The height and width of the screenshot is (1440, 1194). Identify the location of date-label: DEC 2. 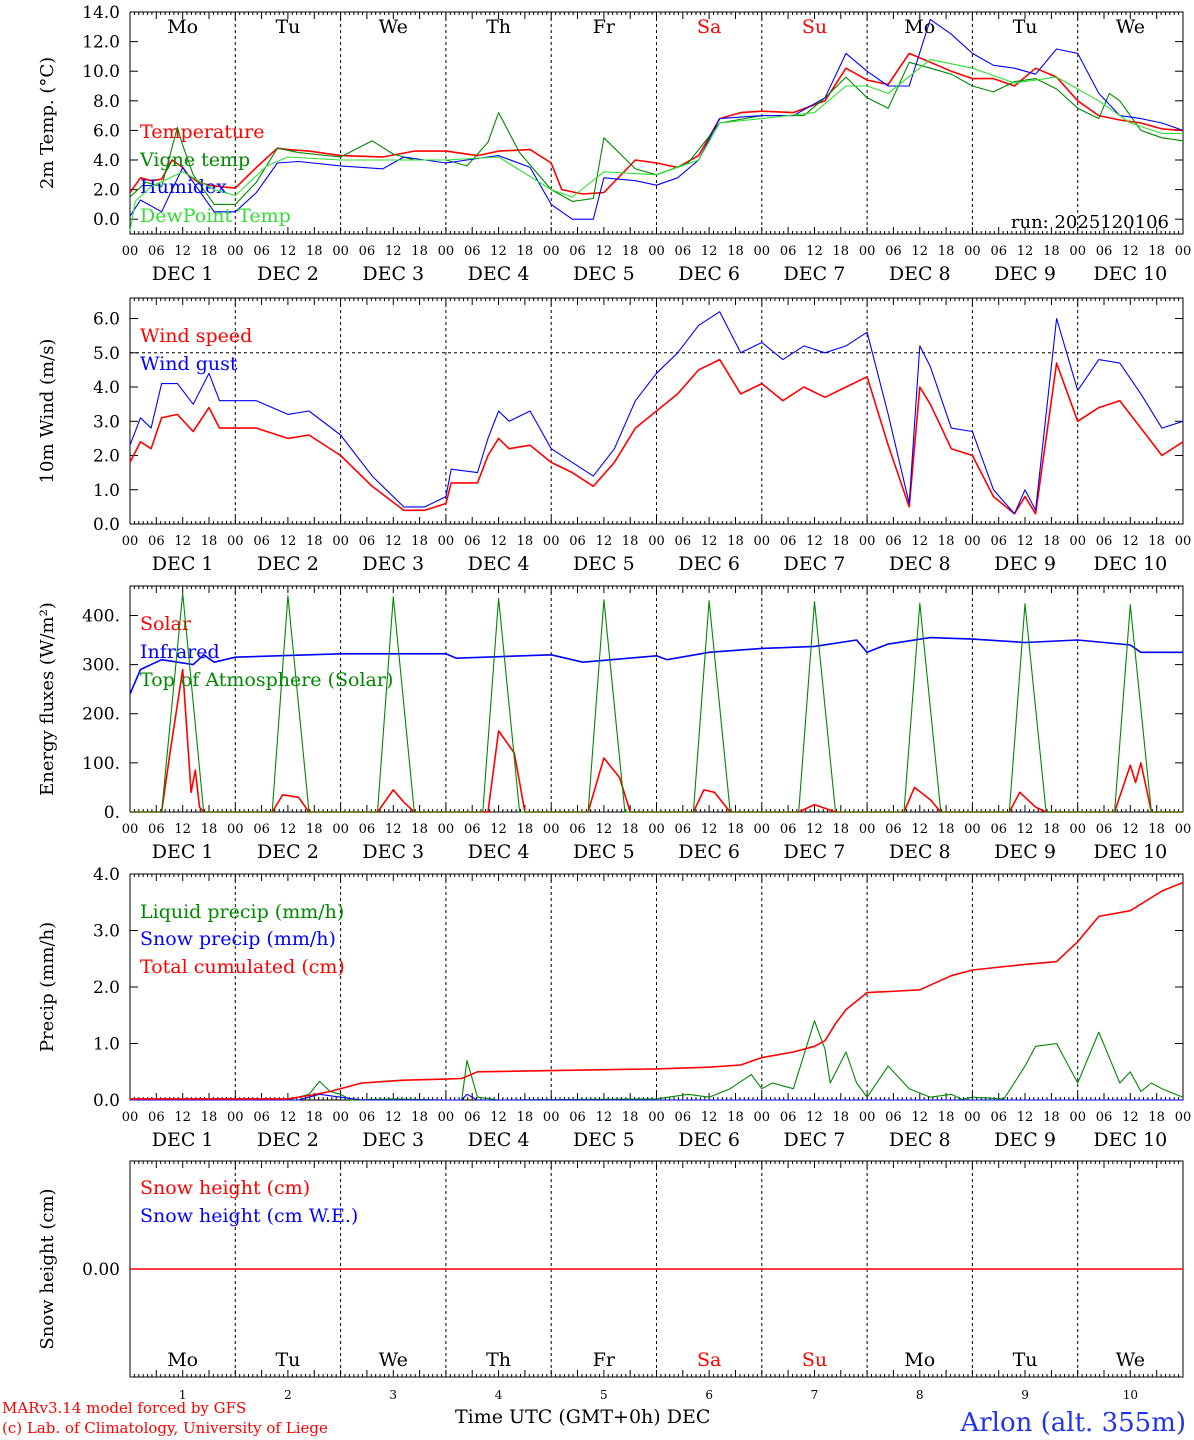
(288, 564).